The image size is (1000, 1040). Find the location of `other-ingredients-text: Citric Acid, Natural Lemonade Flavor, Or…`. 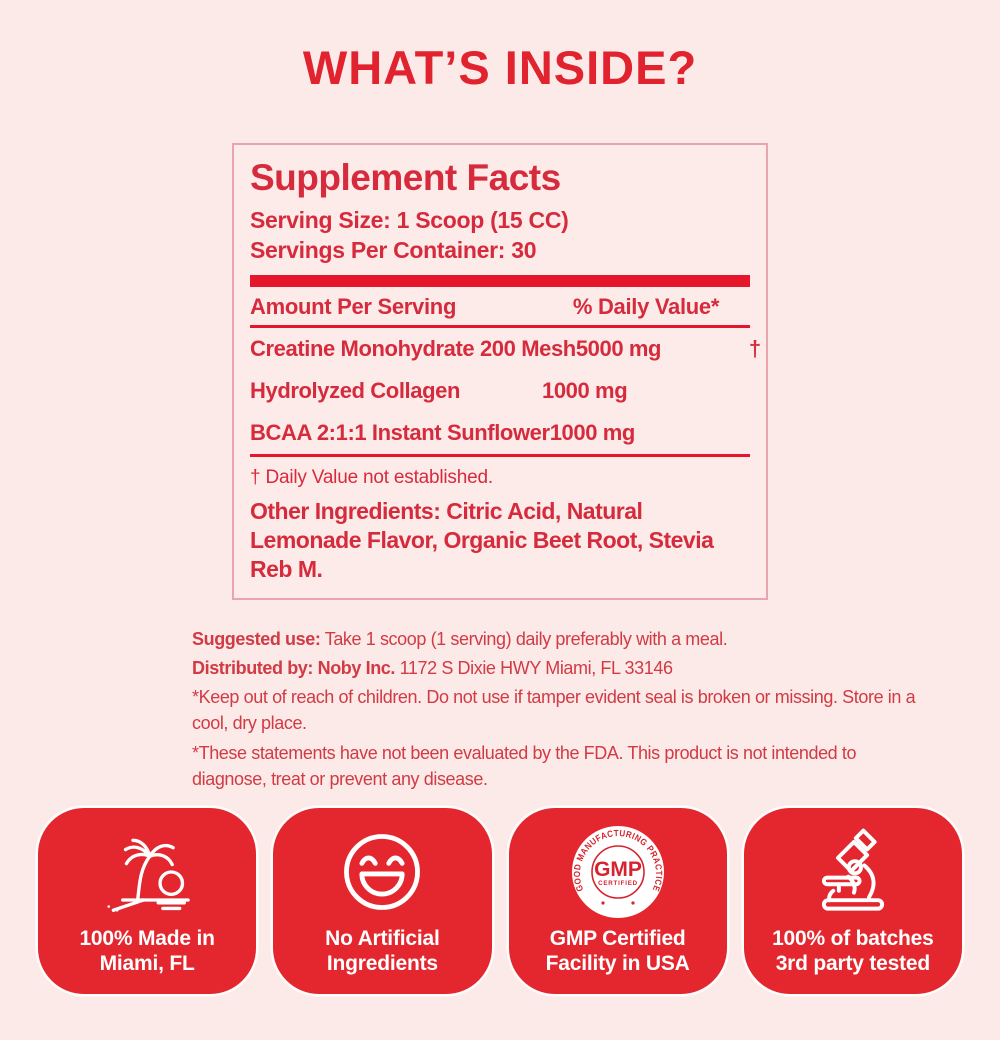

other-ingredients-text: Citric Acid, Natural Lemonade Flavor, Or… is located at coordinates (482, 540).